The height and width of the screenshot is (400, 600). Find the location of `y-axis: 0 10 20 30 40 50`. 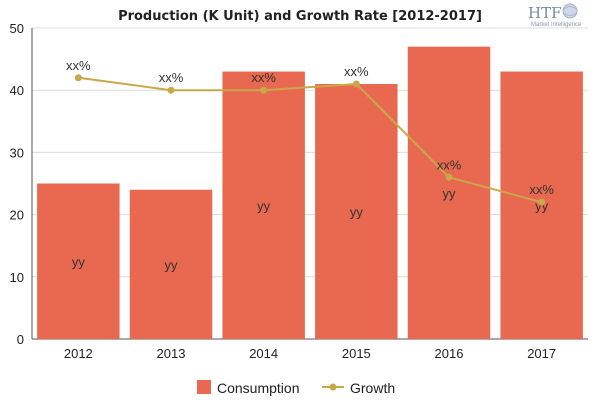

y-axis: 0 10 20 30 40 50 is located at coordinates (17, 184).